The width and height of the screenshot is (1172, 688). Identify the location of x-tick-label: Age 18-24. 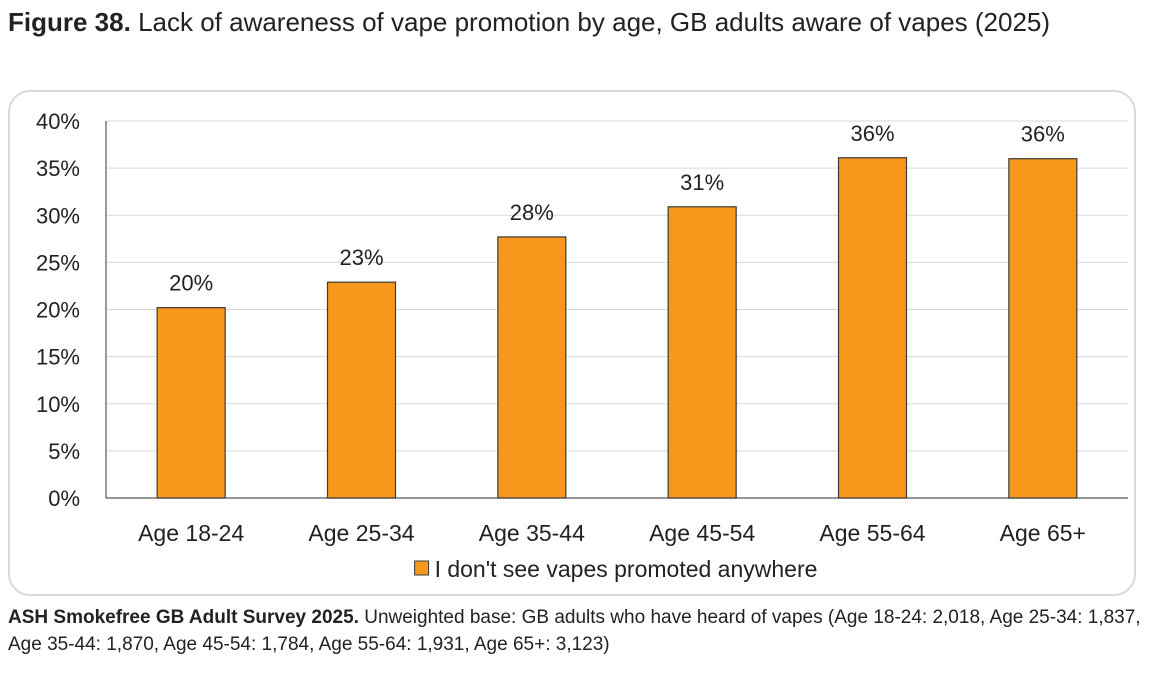
(191, 533).